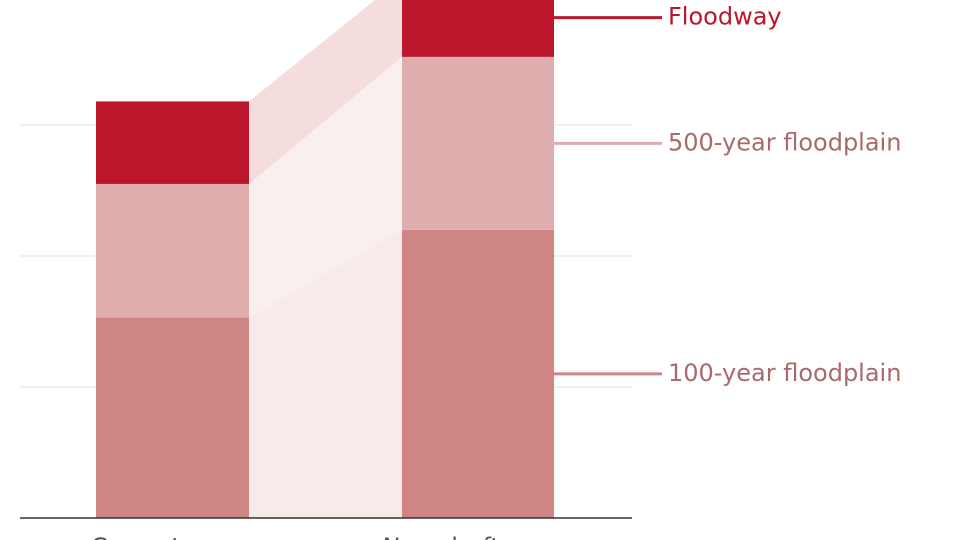  Describe the element at coordinates (173, 536) in the screenshot. I see `x-tick-label: Current maps` at that location.